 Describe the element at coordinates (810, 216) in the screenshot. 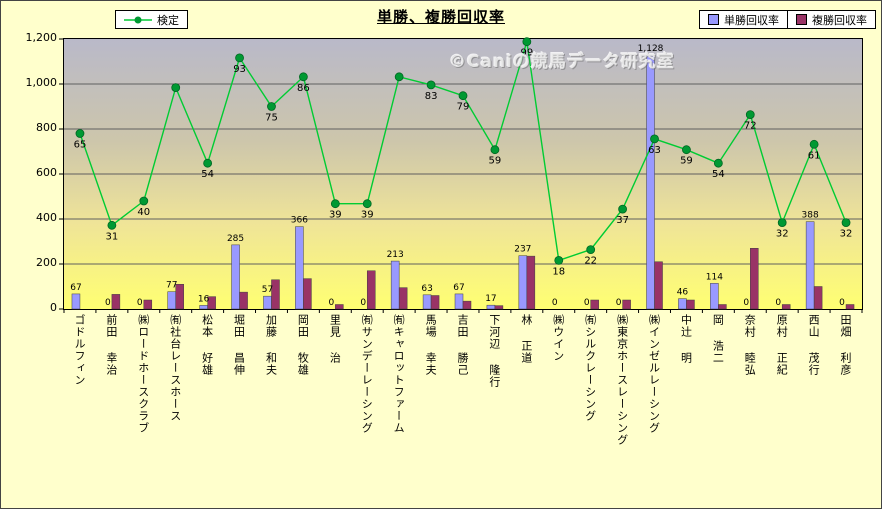

I see `win-bar-label: 388` at that location.